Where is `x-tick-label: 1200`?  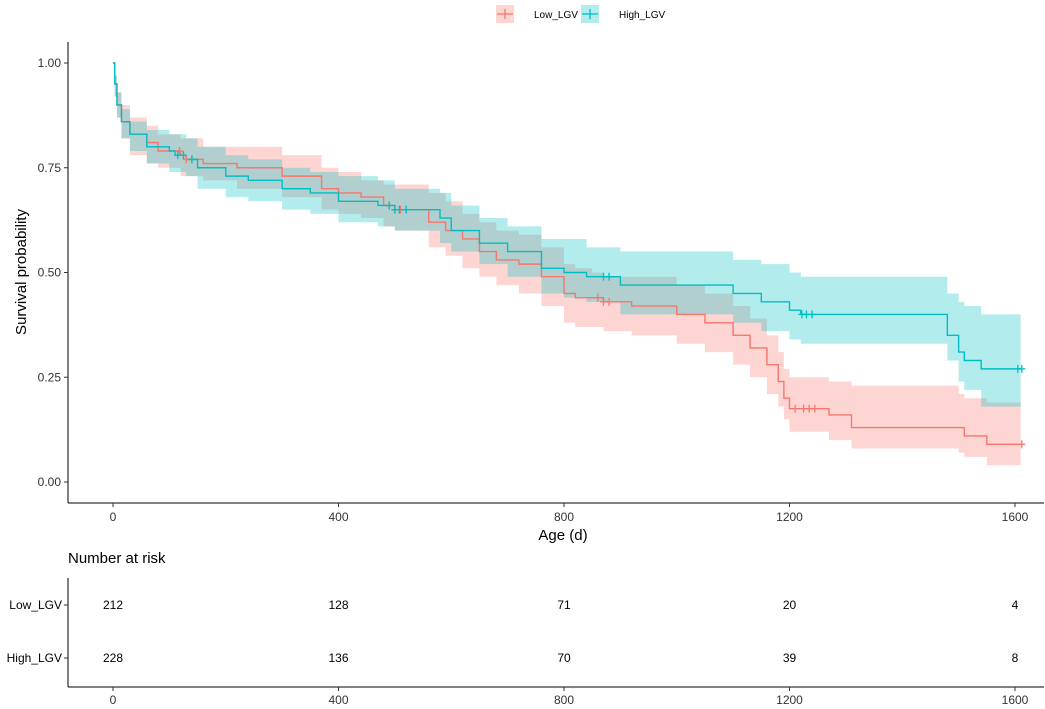 x-tick-label: 1200 is located at coordinates (789, 517).